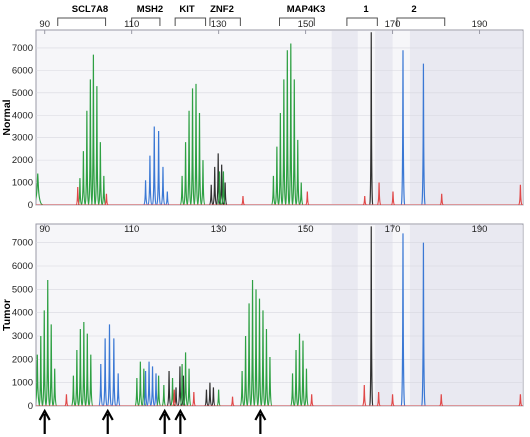 The width and height of the screenshot is (530, 437). What do you see at coordinates (480, 24) in the screenshot?
I see `x-tick-label: 190` at bounding box center [480, 24].